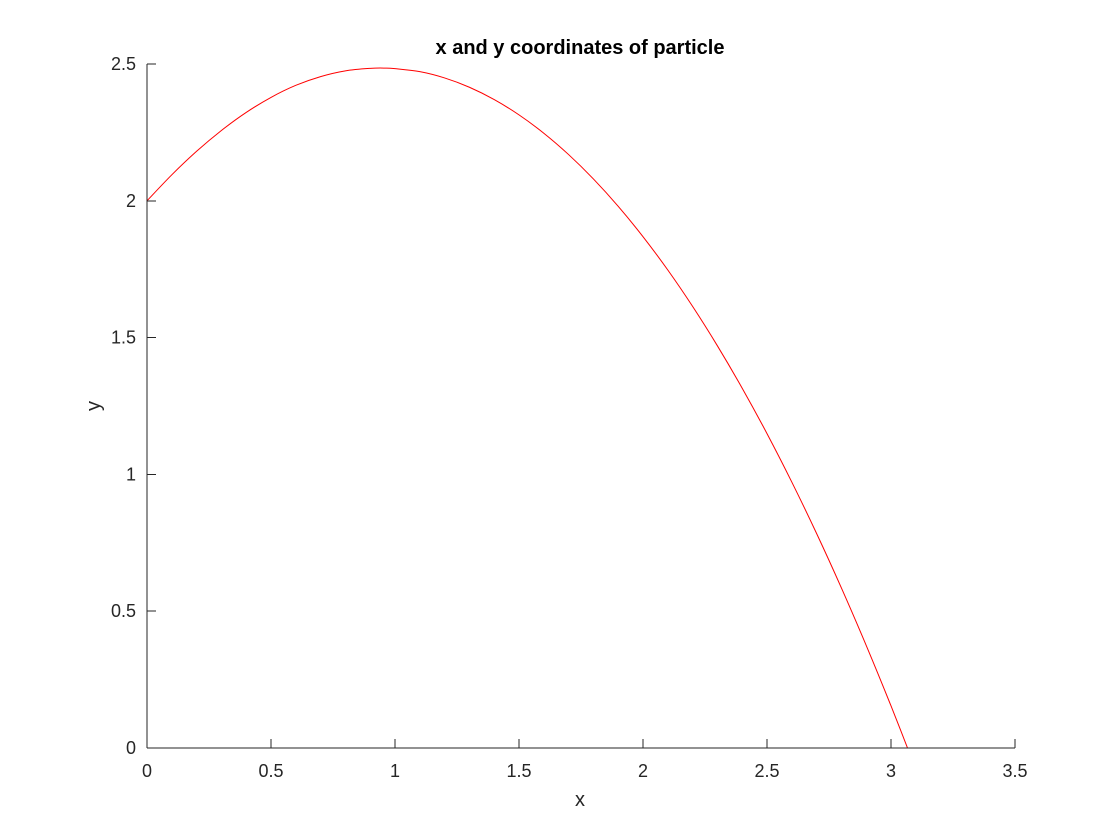 The width and height of the screenshot is (1120, 840). I want to click on y-tick-label: 0, so click(131, 748).